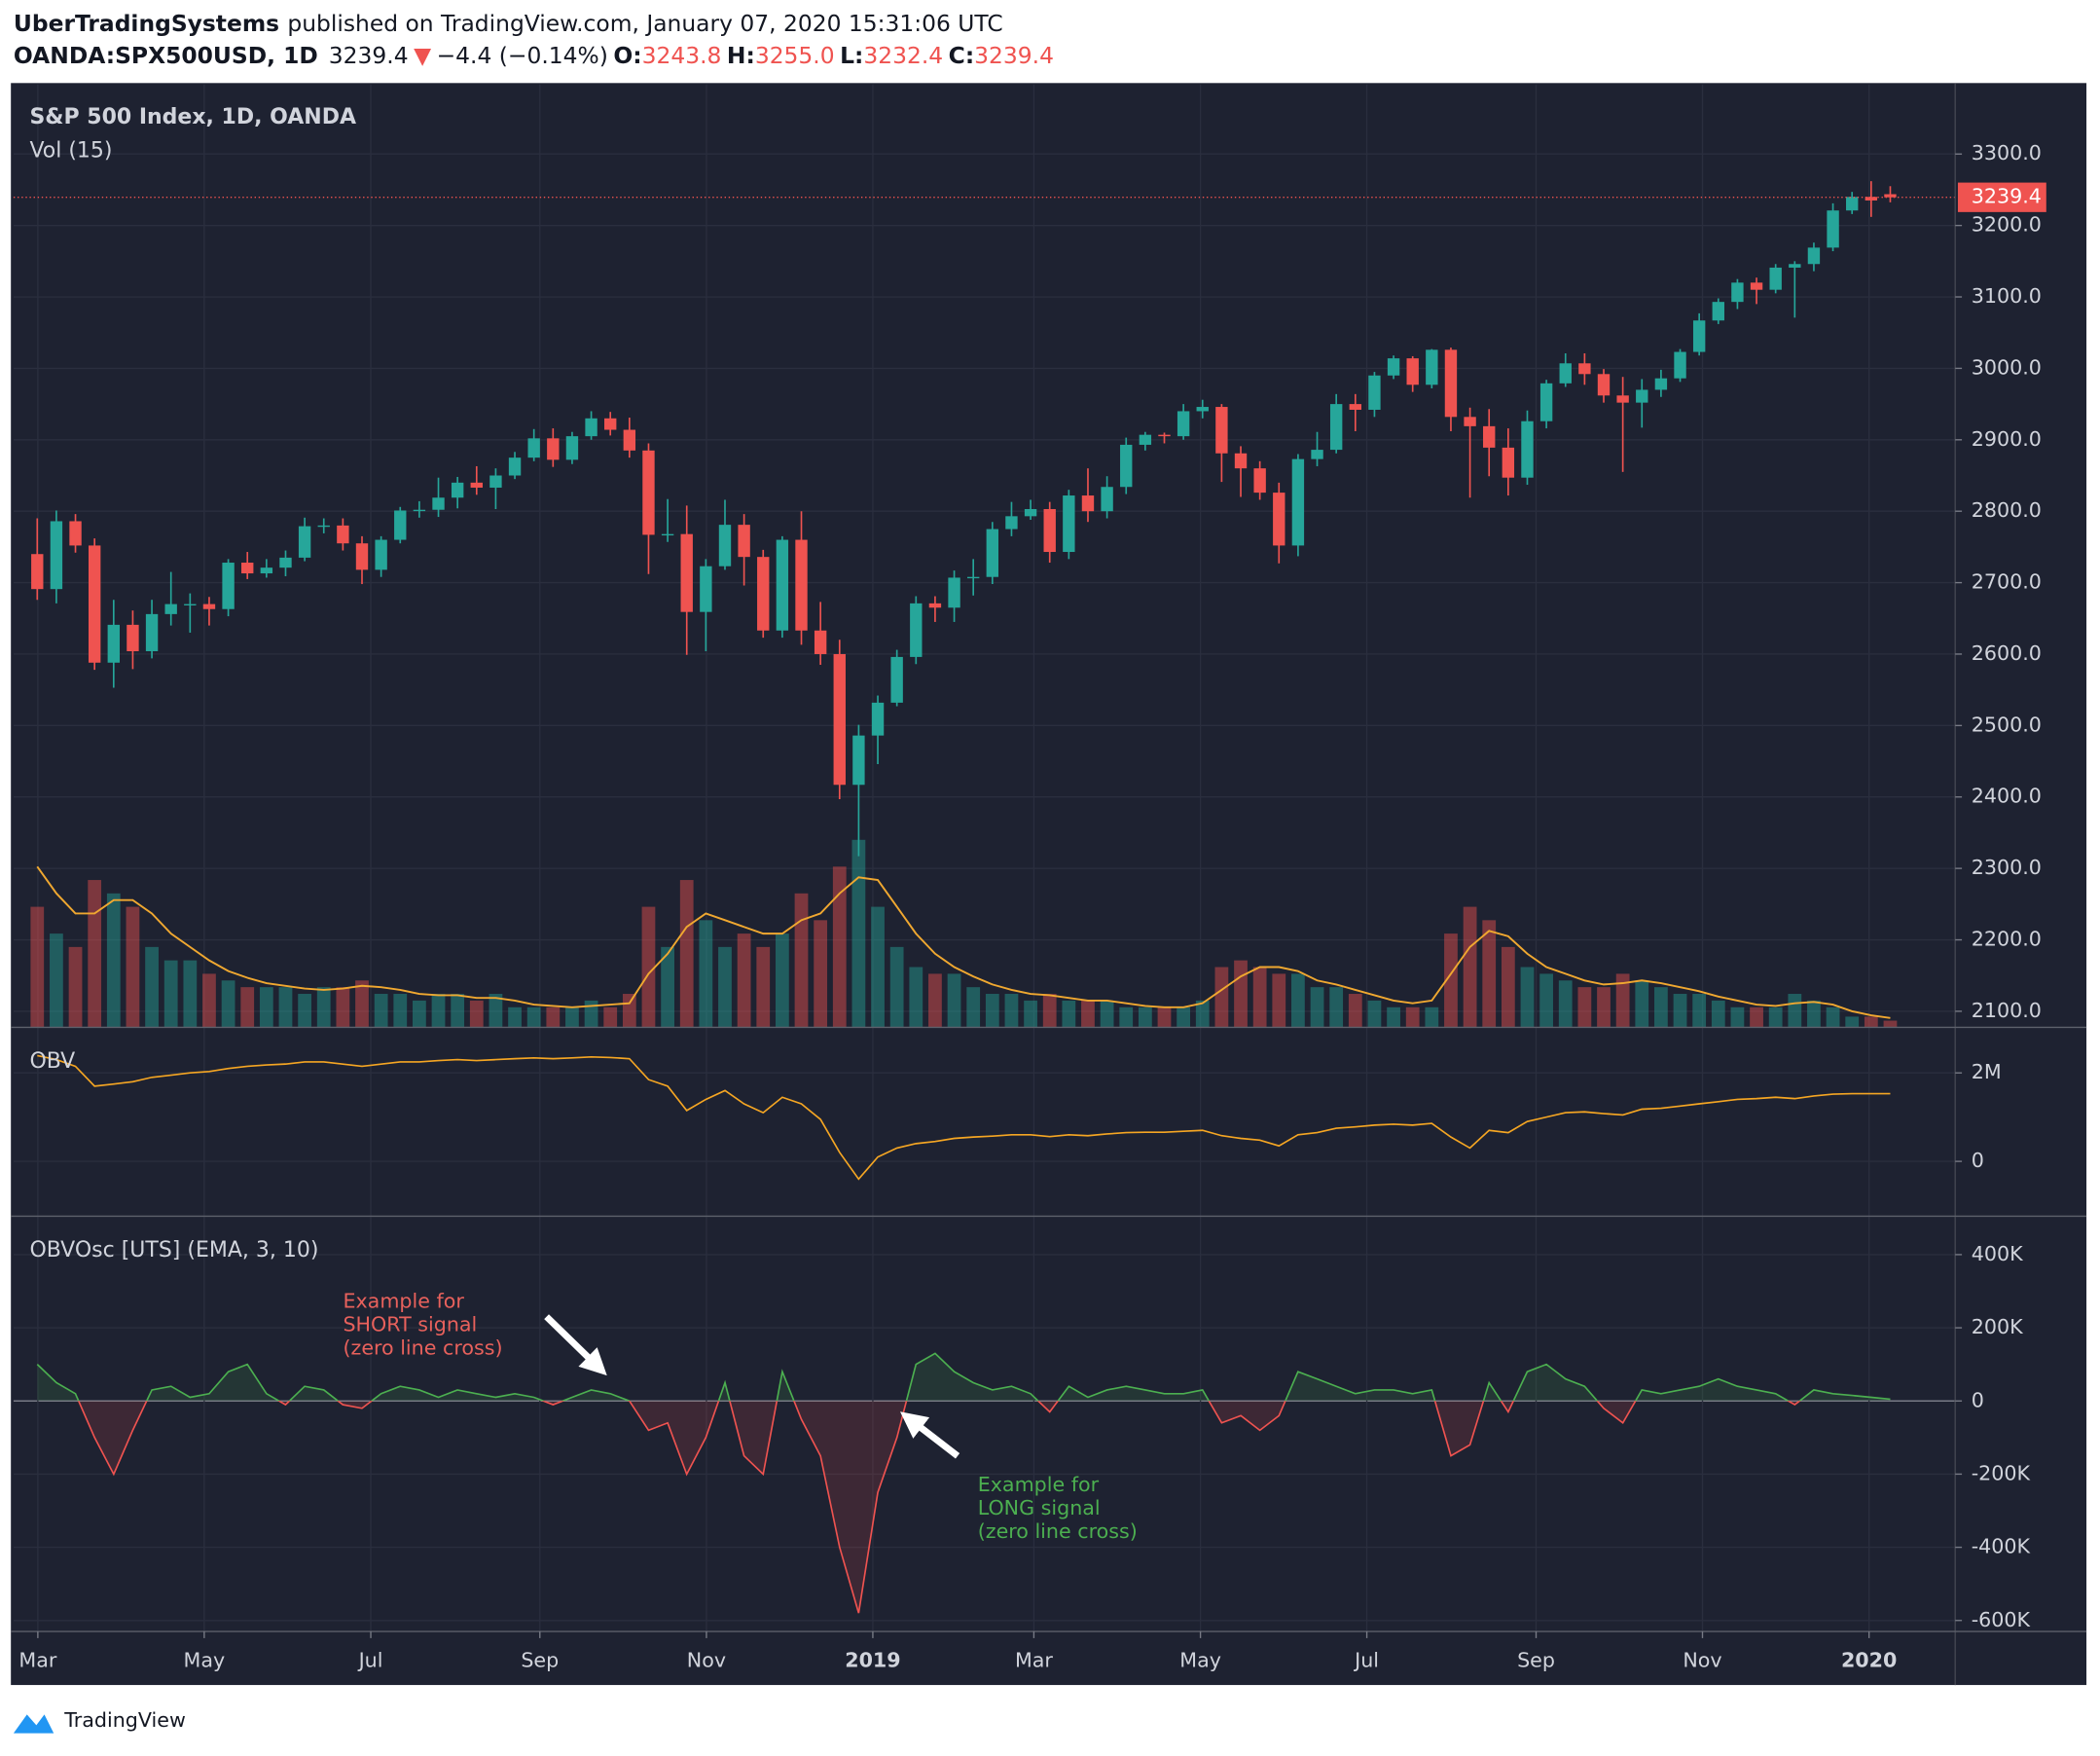 This screenshot has width=2100, height=1756. I want to click on pane-title: S&P 500 Index, 1D, OANDA, so click(192, 117).